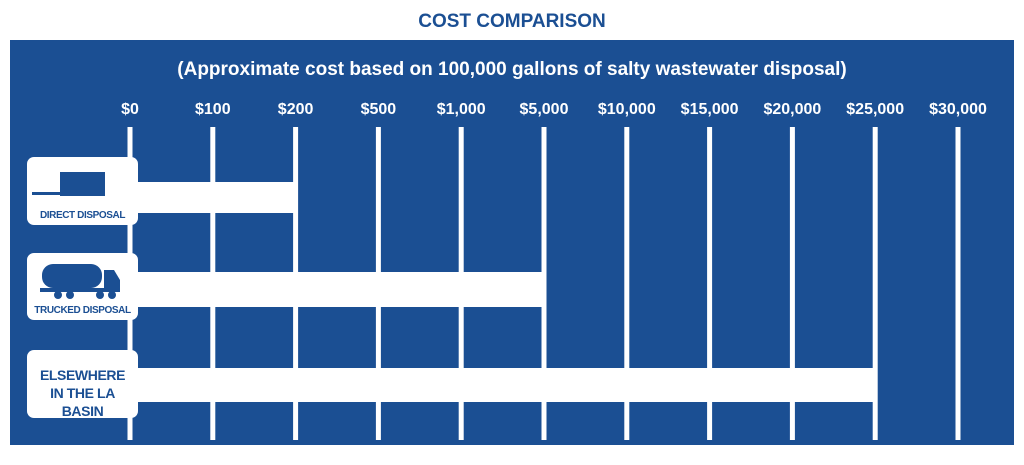  I want to click on label-box, so click(82, 384).